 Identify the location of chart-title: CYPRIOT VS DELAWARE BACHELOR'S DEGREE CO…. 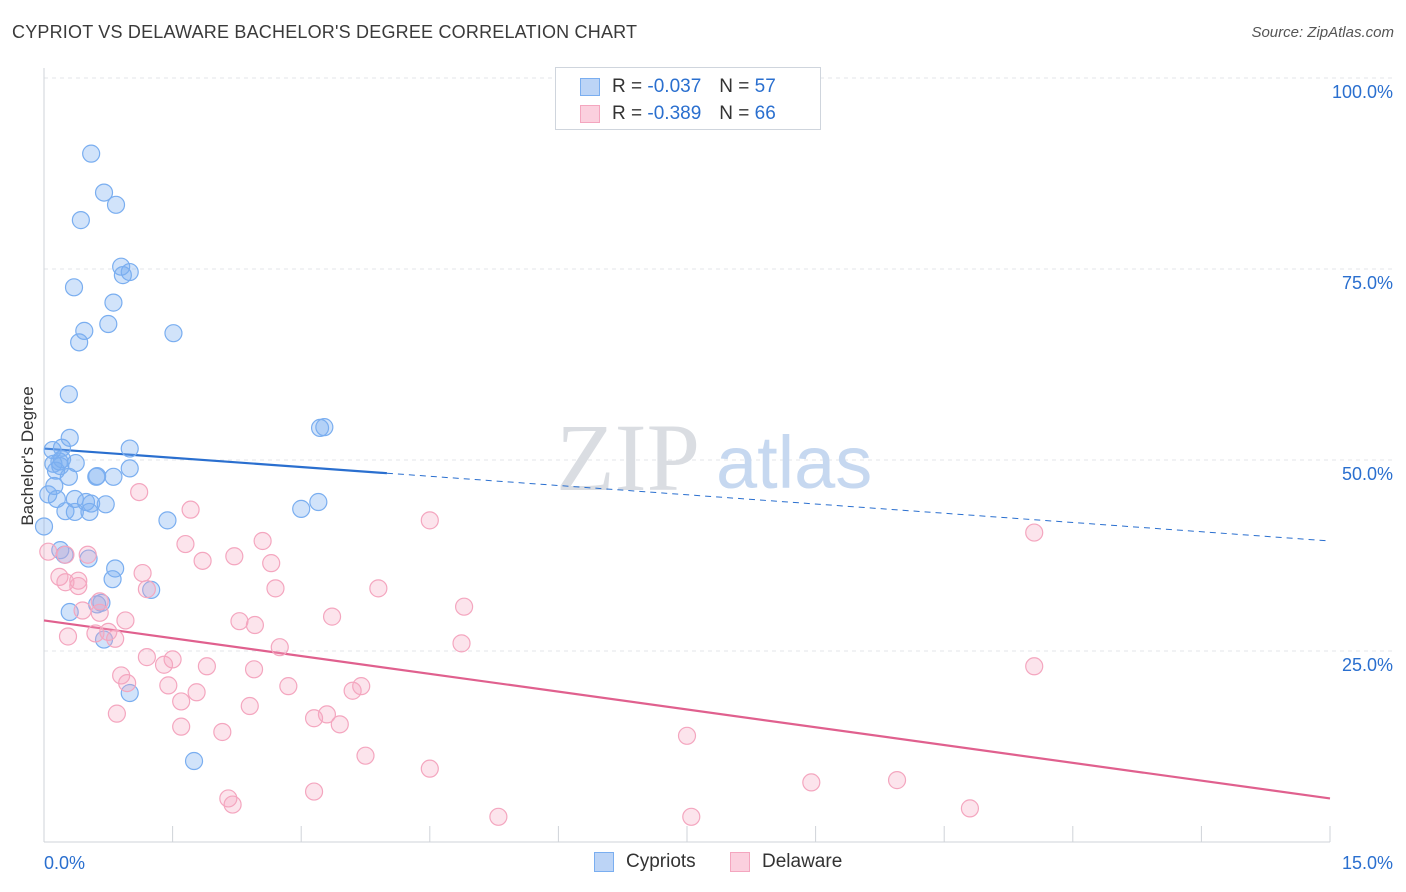
(325, 32).